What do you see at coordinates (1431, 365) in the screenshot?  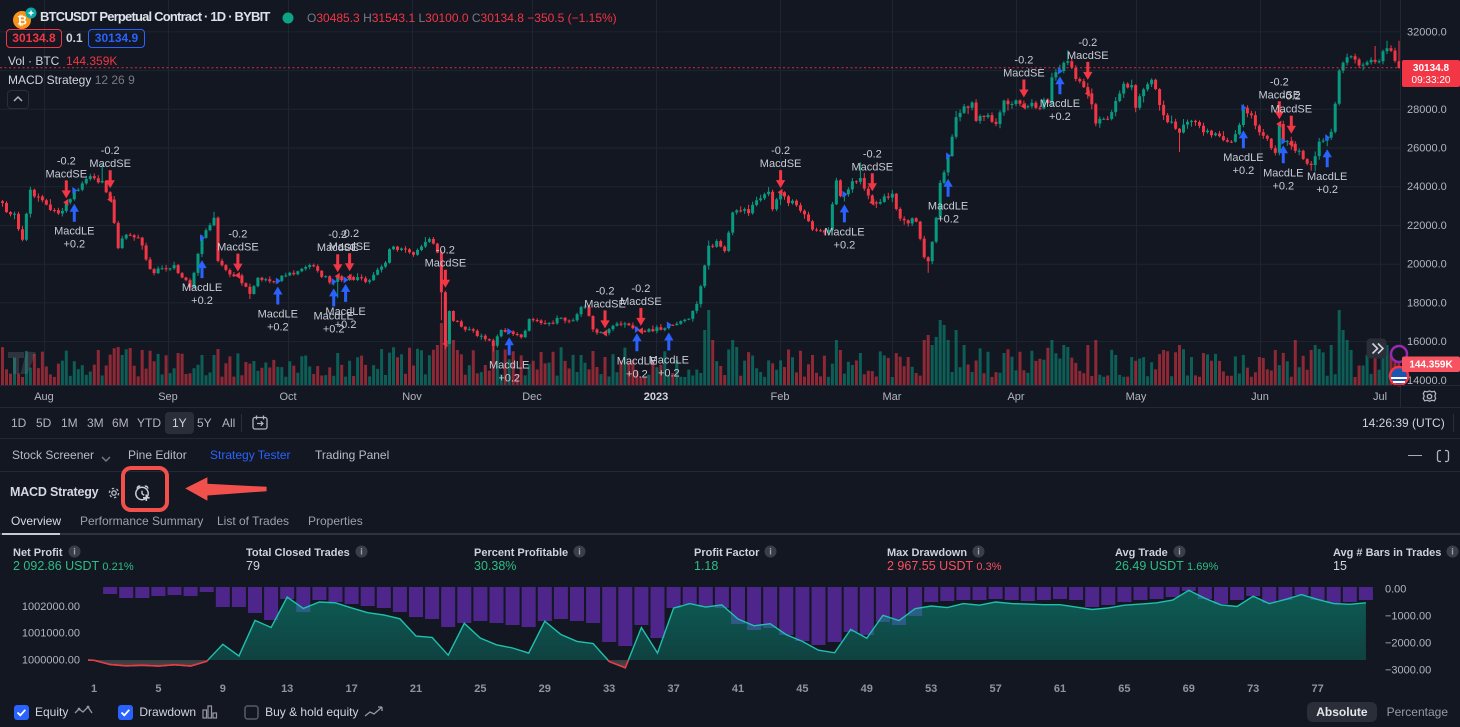 I see `svg-text: 144.359K` at bounding box center [1431, 365].